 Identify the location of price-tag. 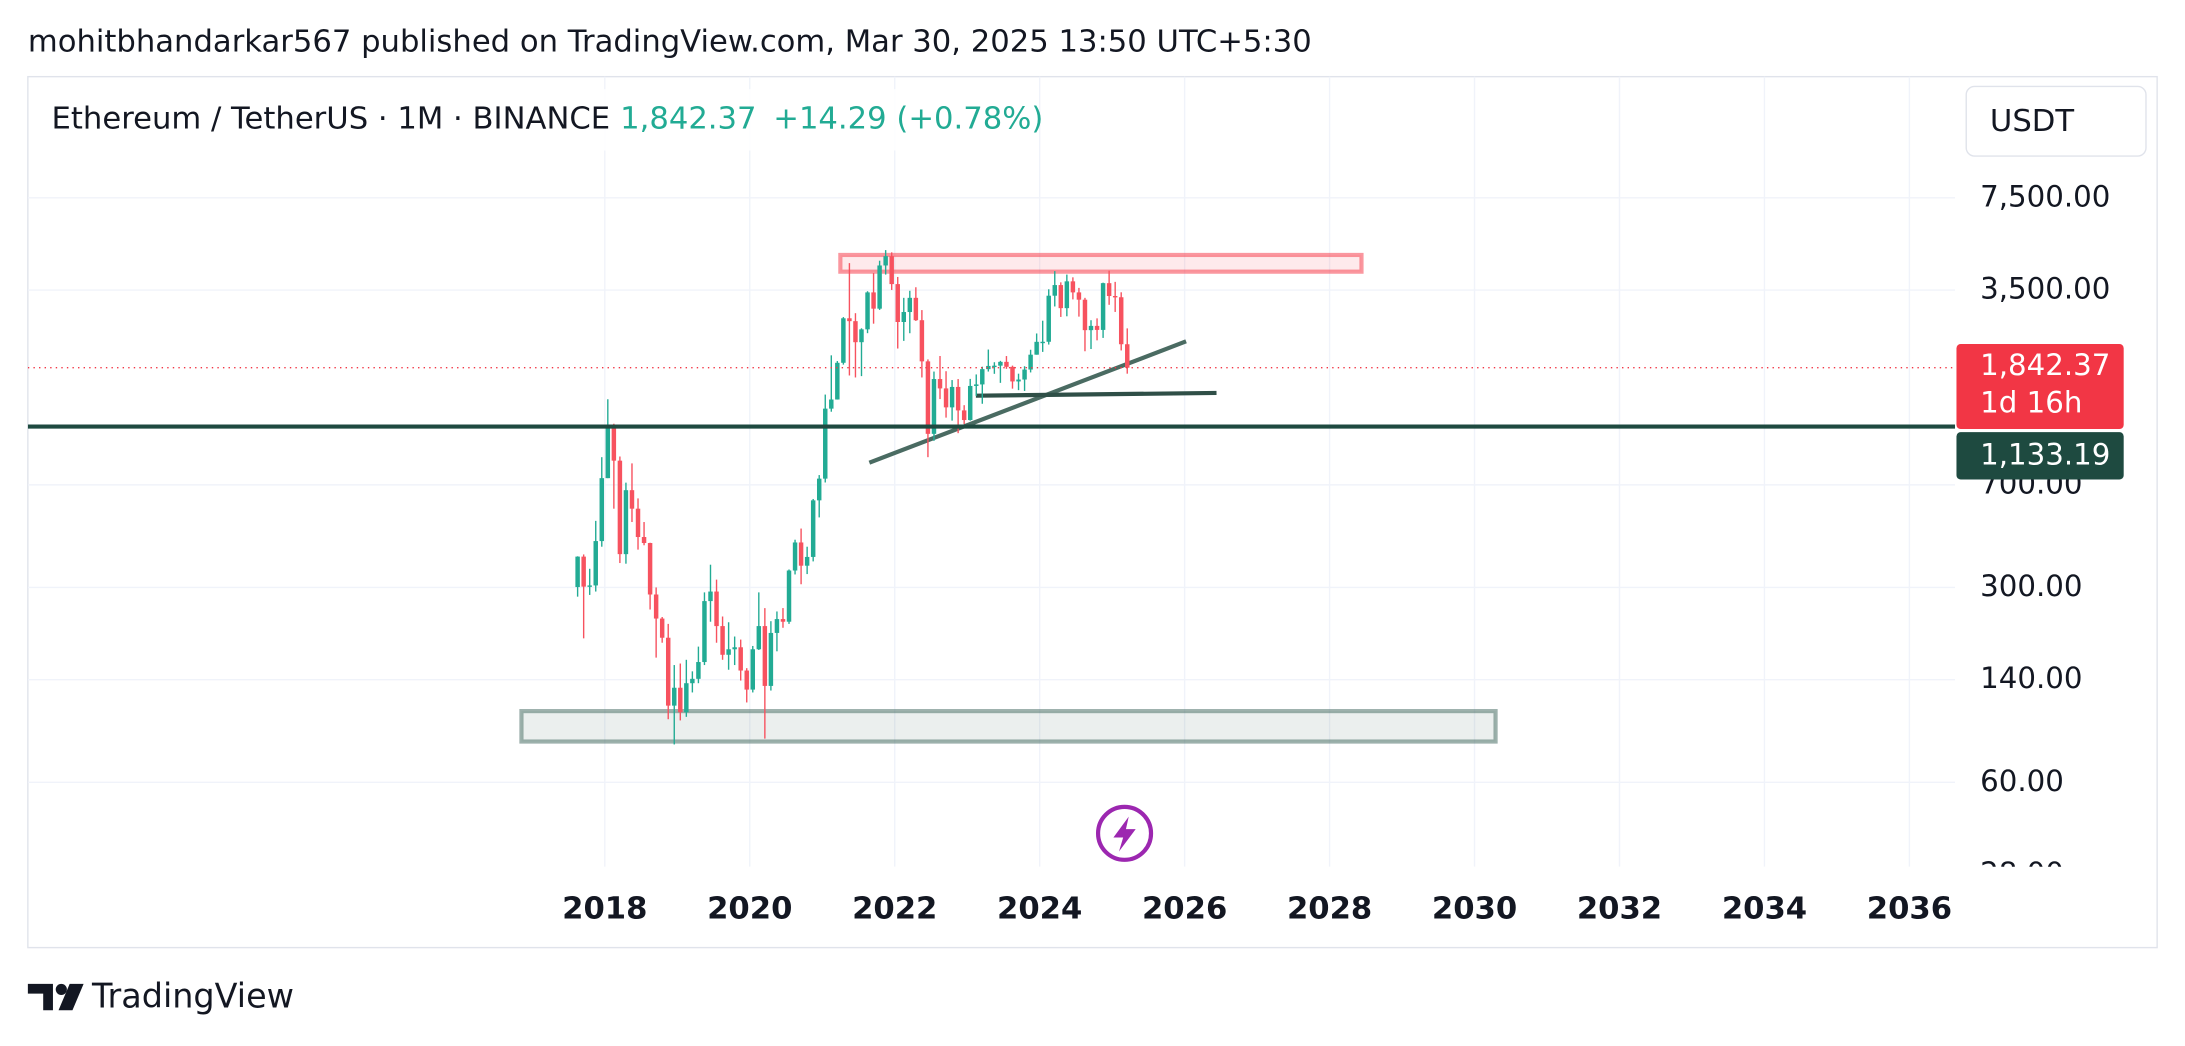
(2040, 387).